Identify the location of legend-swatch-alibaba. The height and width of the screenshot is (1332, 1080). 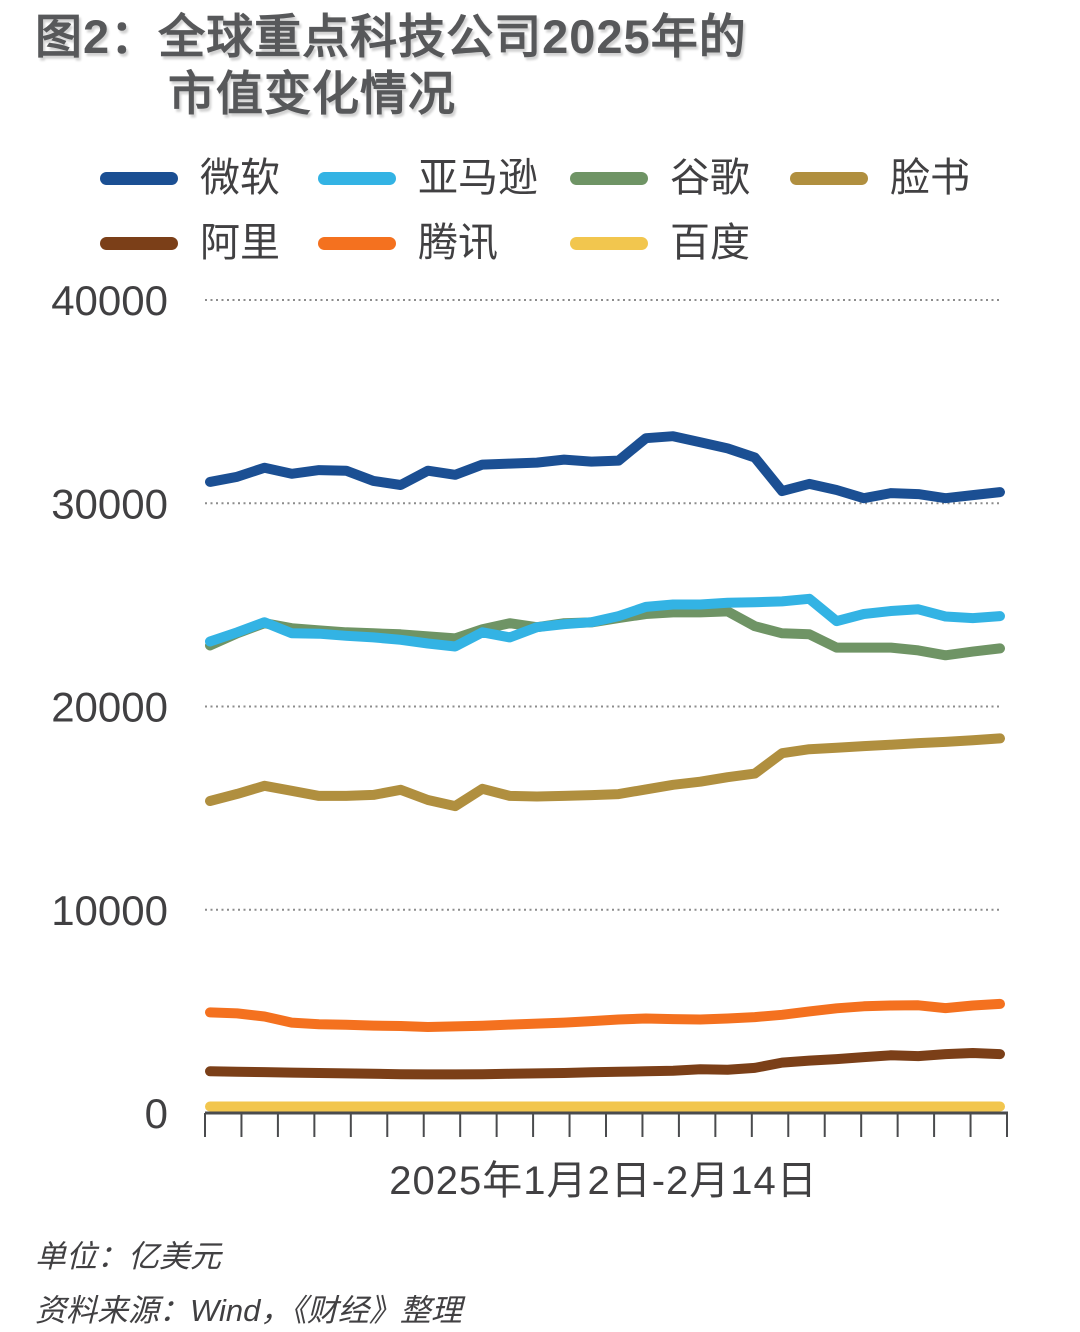
(139, 243).